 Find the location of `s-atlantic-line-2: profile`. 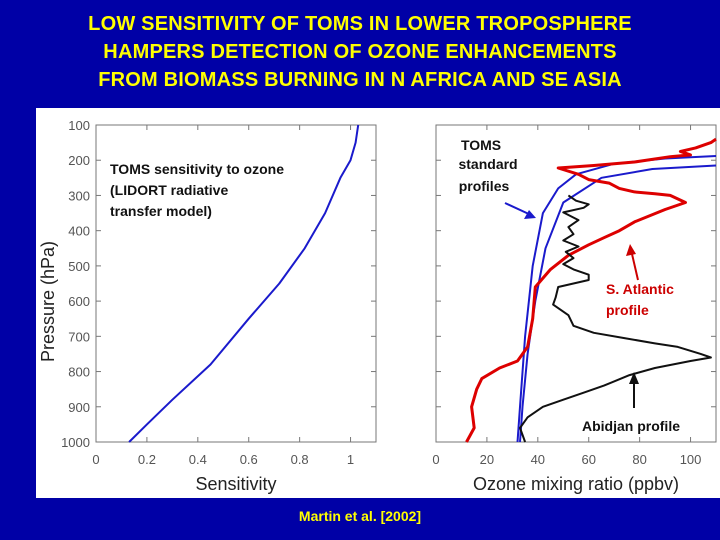

s-atlantic-line-2: profile is located at coordinates (627, 310).